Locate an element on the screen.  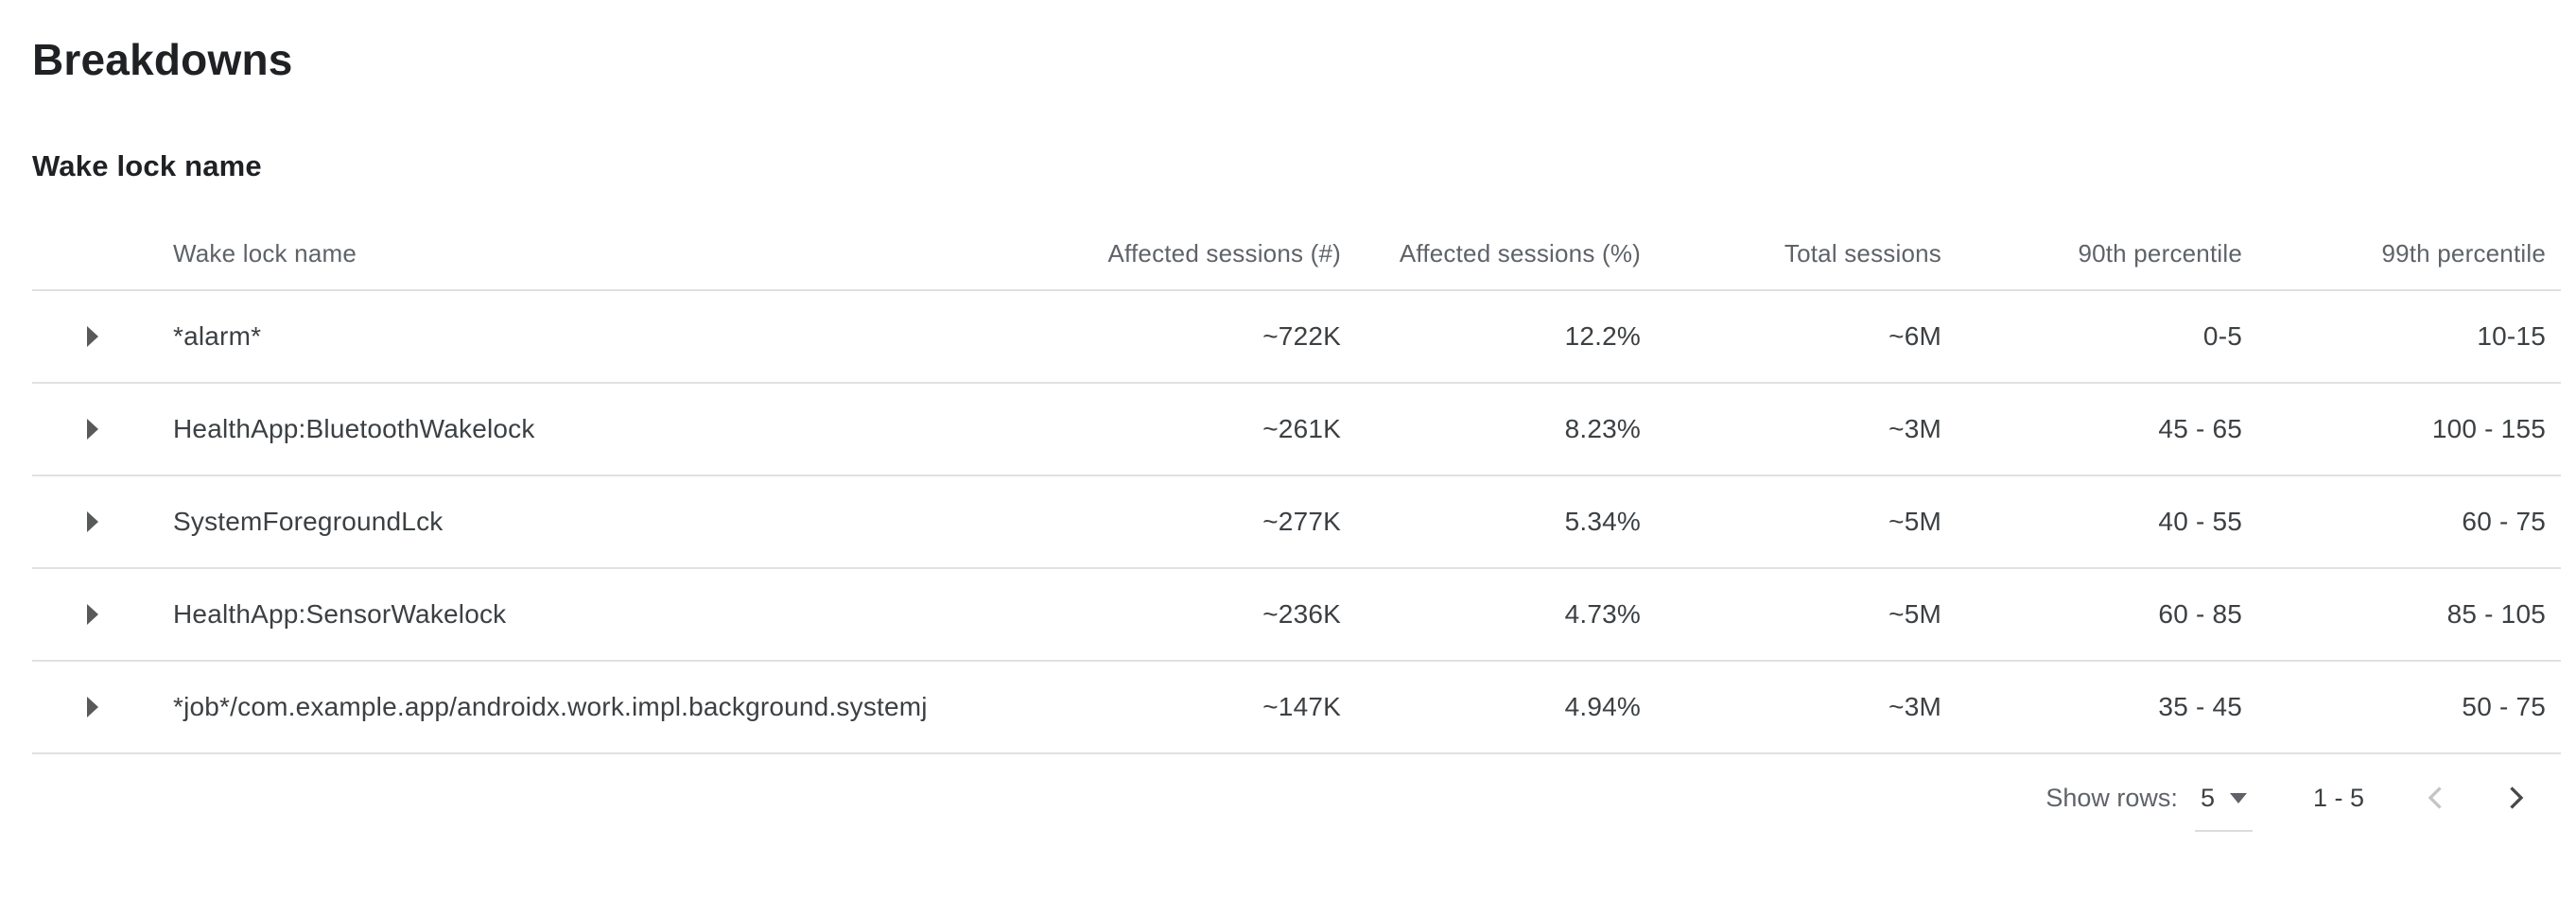
affected-sessions-count-cell: ~236K is located at coordinates (1301, 614).